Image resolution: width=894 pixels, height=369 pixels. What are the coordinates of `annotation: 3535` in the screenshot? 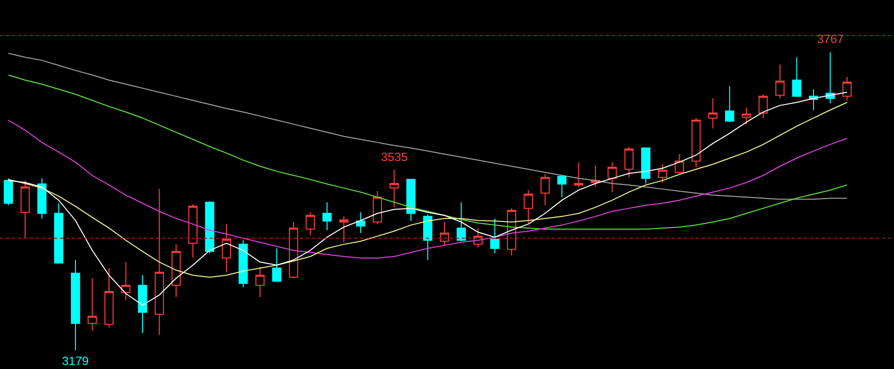 It's located at (394, 157).